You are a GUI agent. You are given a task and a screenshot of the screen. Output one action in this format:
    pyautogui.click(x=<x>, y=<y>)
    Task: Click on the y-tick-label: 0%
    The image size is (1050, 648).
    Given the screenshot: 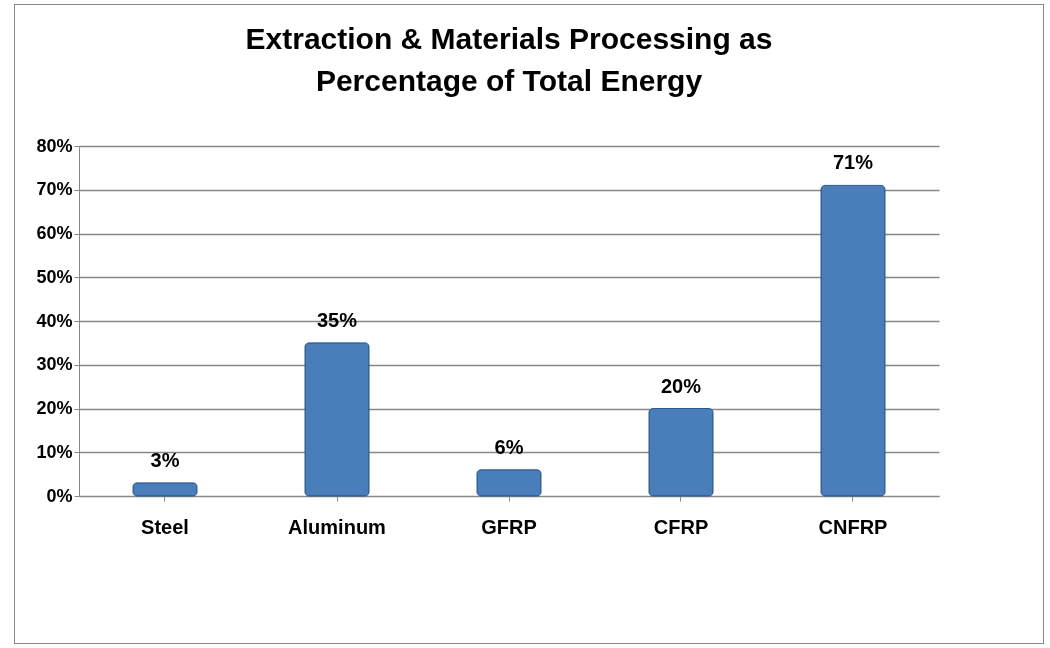 What is the action you would take?
    pyautogui.click(x=59, y=495)
    